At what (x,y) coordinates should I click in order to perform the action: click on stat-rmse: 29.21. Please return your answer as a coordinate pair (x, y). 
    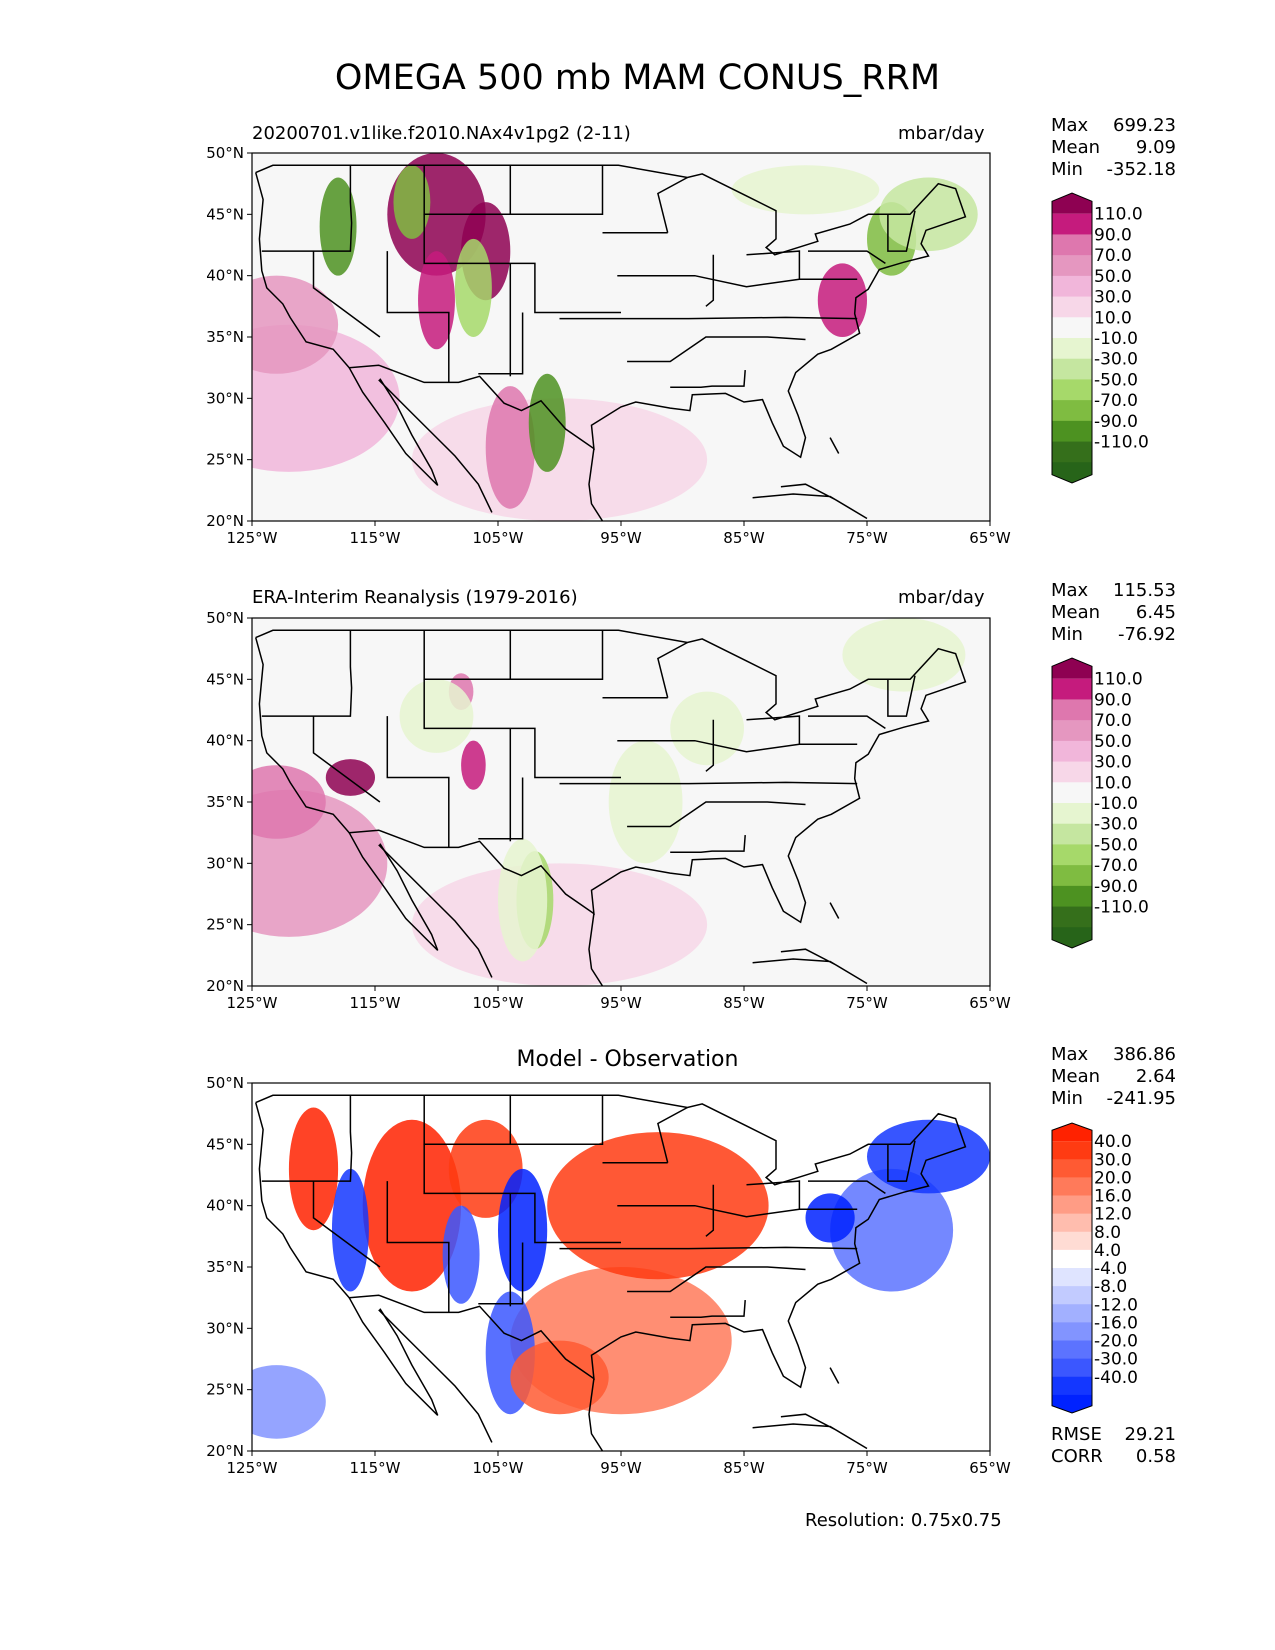
    Looking at the image, I should click on (1150, 1434).